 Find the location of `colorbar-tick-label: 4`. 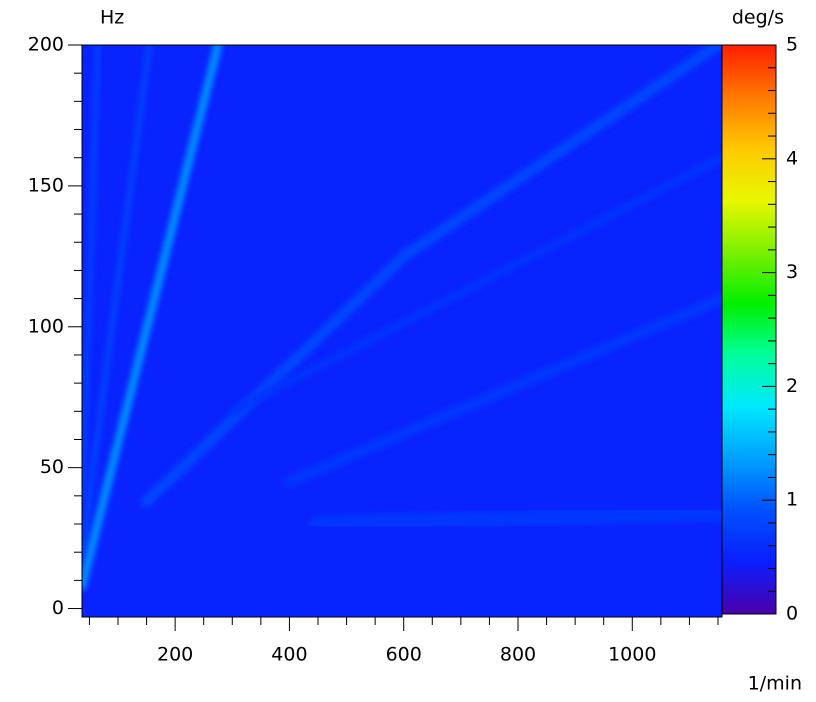

colorbar-tick-label: 4 is located at coordinates (792, 158).